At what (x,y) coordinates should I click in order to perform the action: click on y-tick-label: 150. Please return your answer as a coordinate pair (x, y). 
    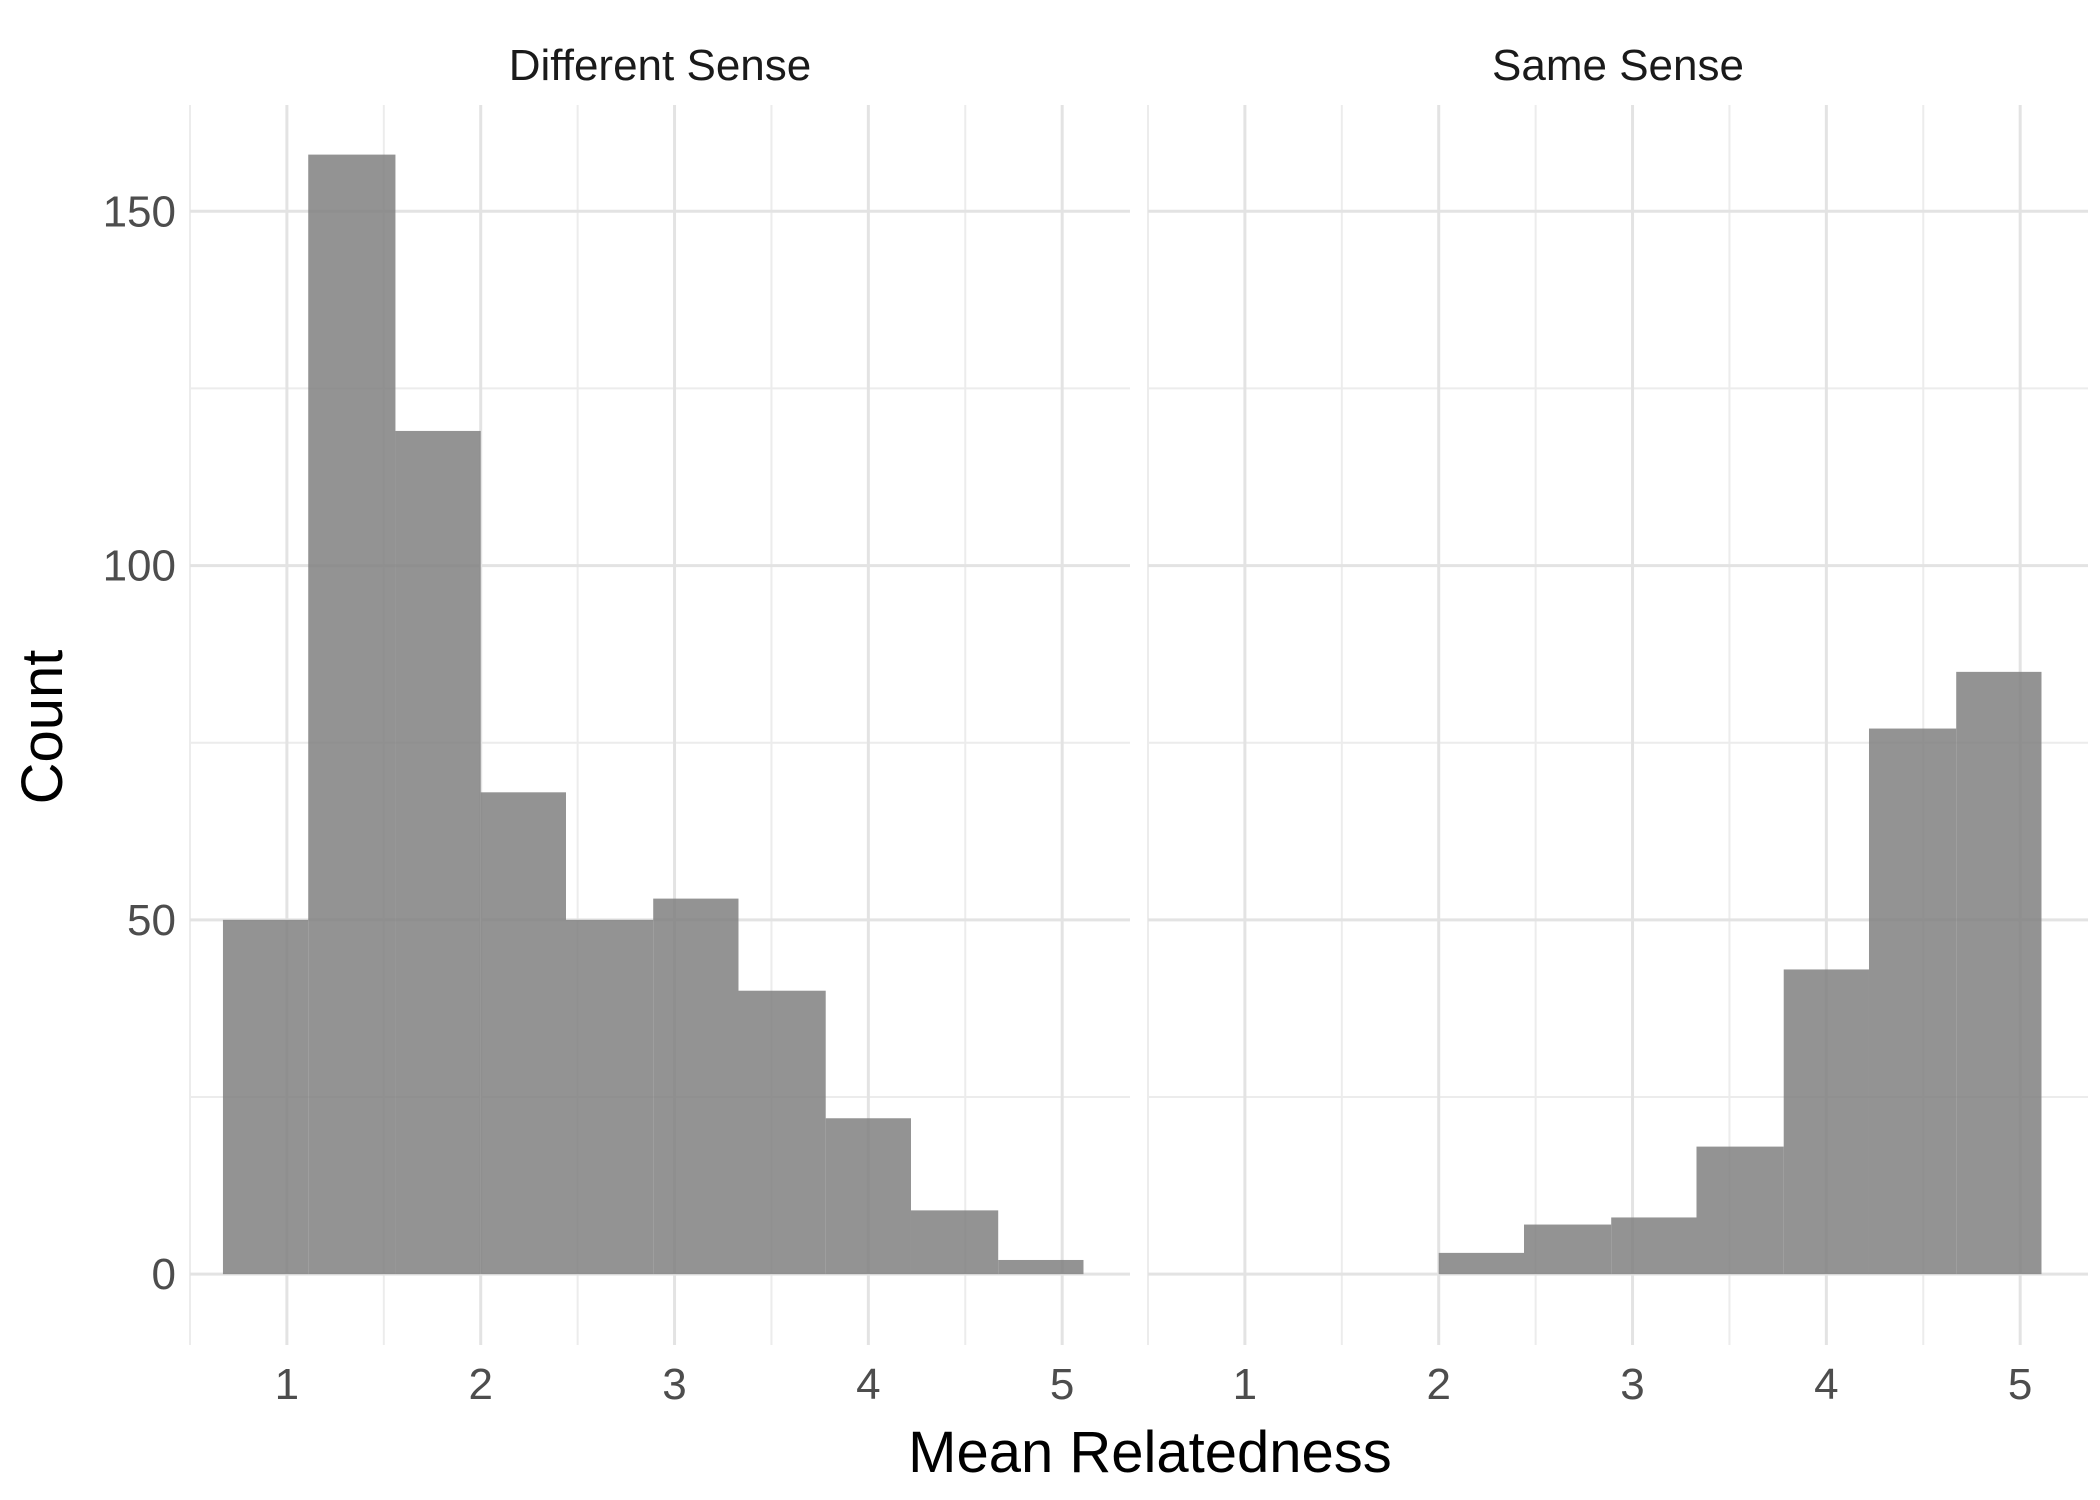
    Looking at the image, I should click on (139, 211).